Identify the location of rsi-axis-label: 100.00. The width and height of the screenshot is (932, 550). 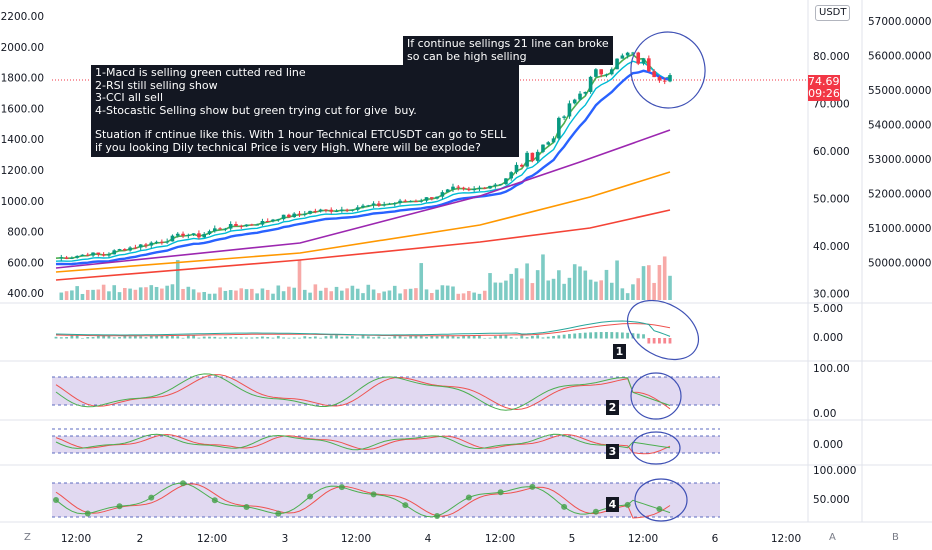
(831, 369).